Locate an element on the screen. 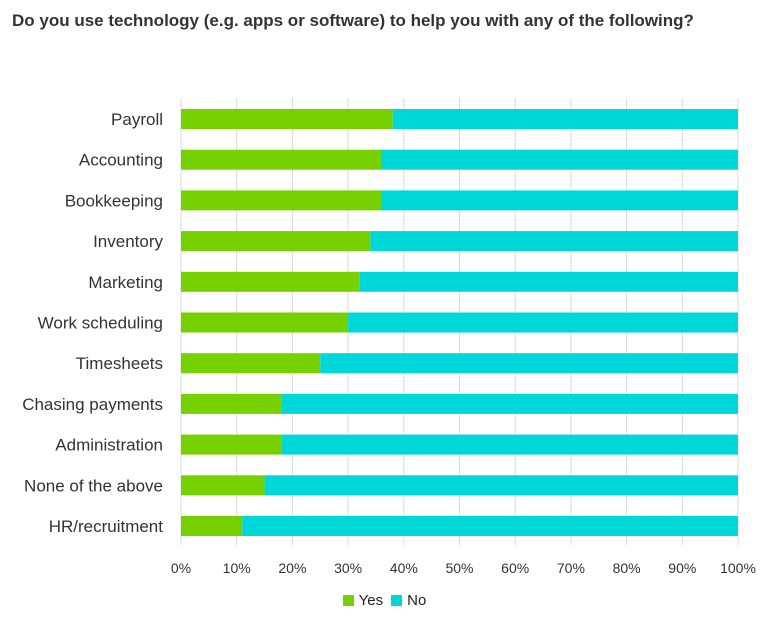  legend-item-no: No is located at coordinates (408, 600).